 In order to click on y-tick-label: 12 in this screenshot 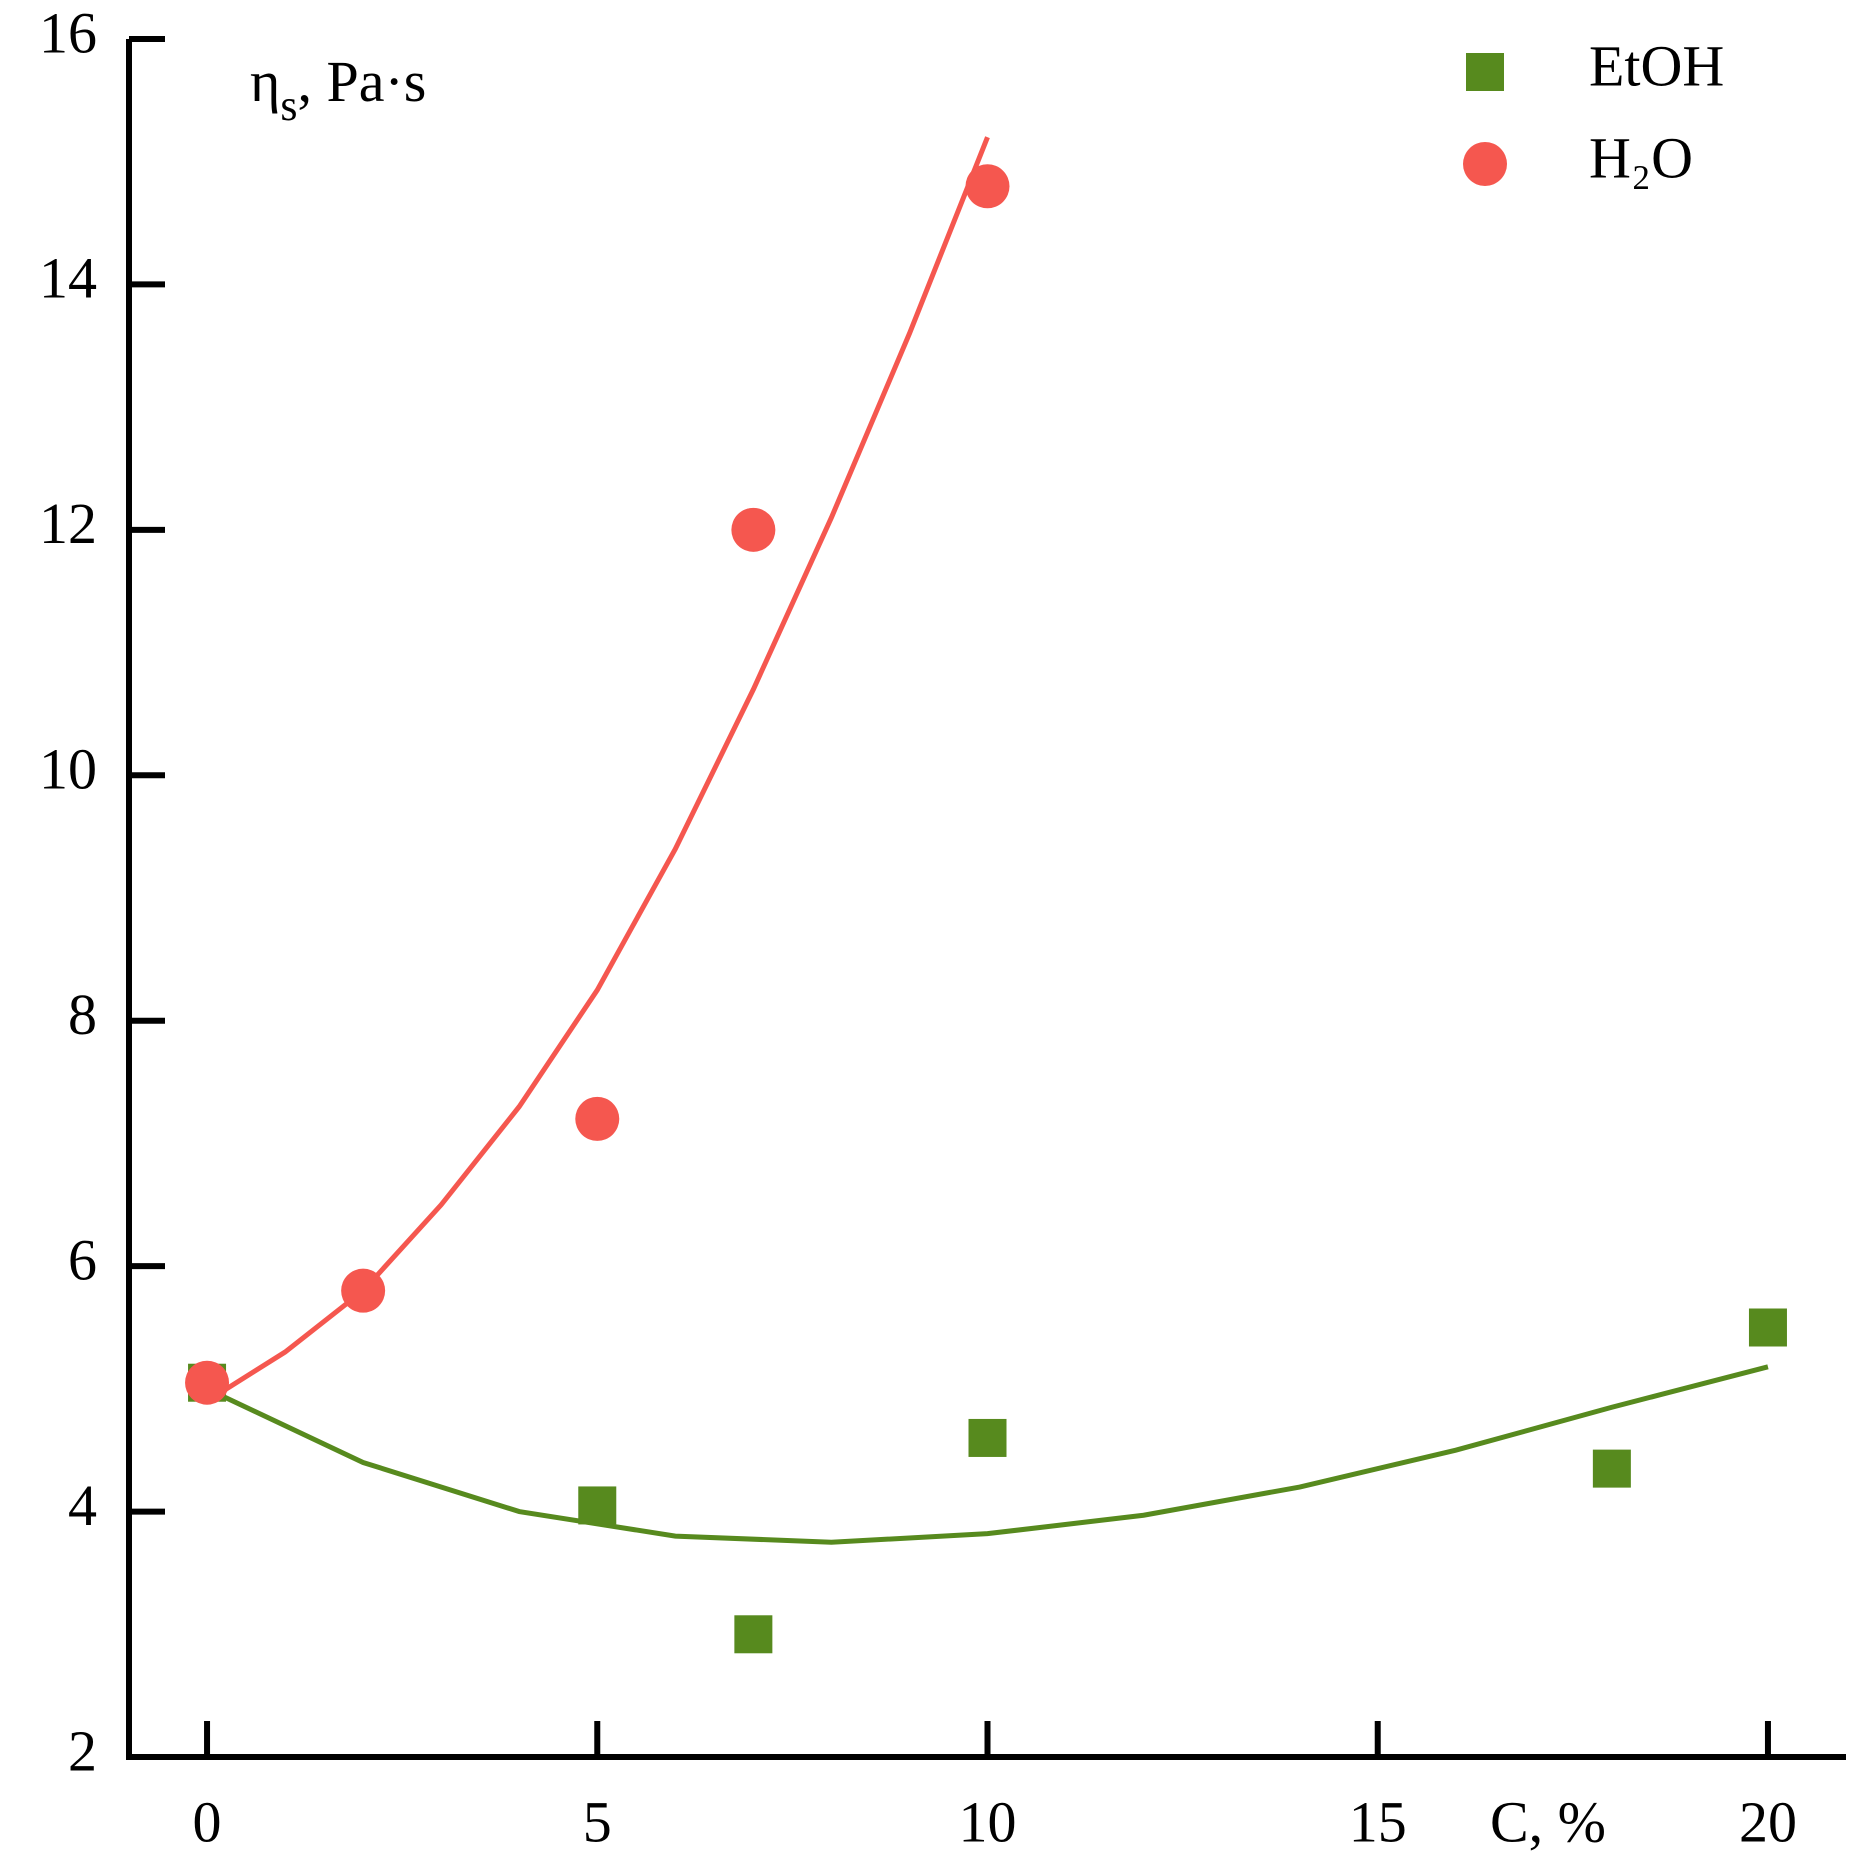, I will do `click(68, 523)`.